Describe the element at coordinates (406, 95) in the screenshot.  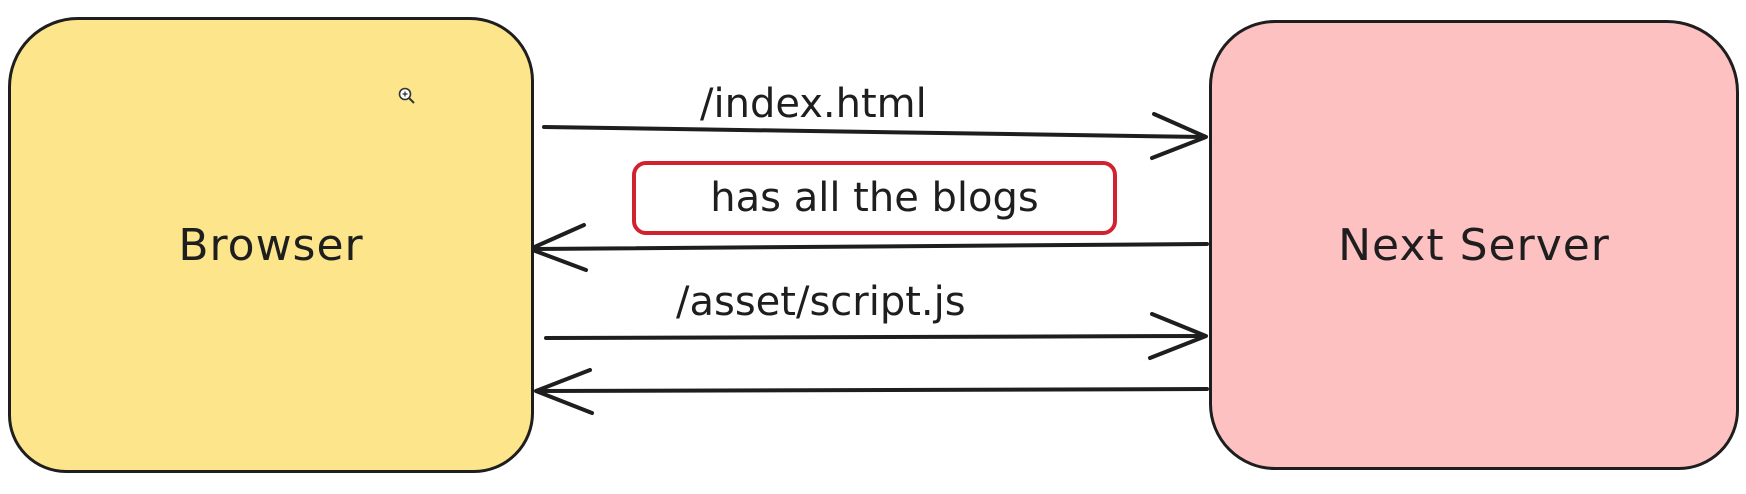
I see `zoom-in-icon` at that location.